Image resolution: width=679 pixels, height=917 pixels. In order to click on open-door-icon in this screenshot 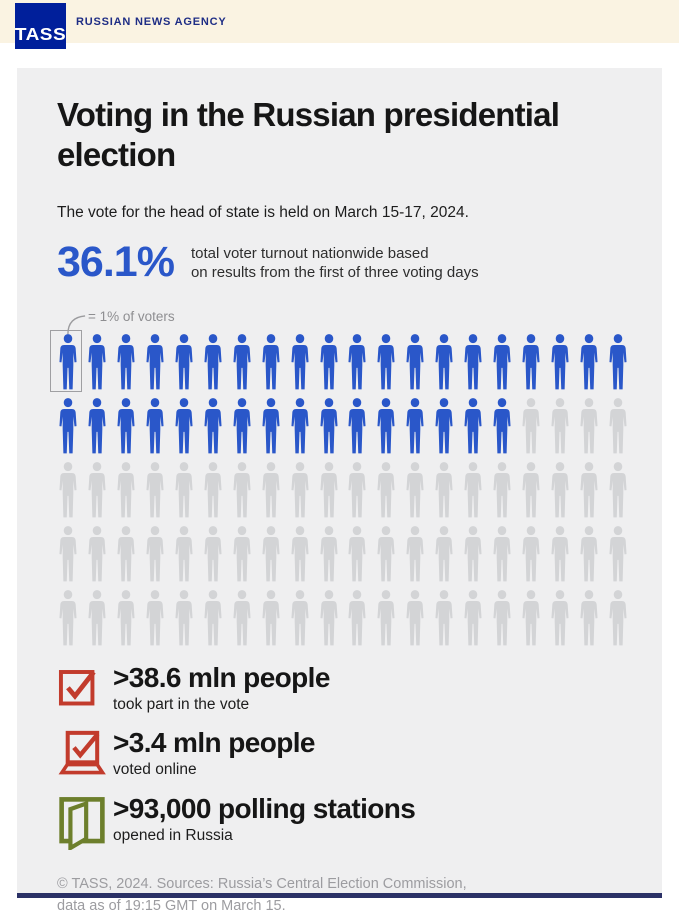, I will do `click(85, 824)`.